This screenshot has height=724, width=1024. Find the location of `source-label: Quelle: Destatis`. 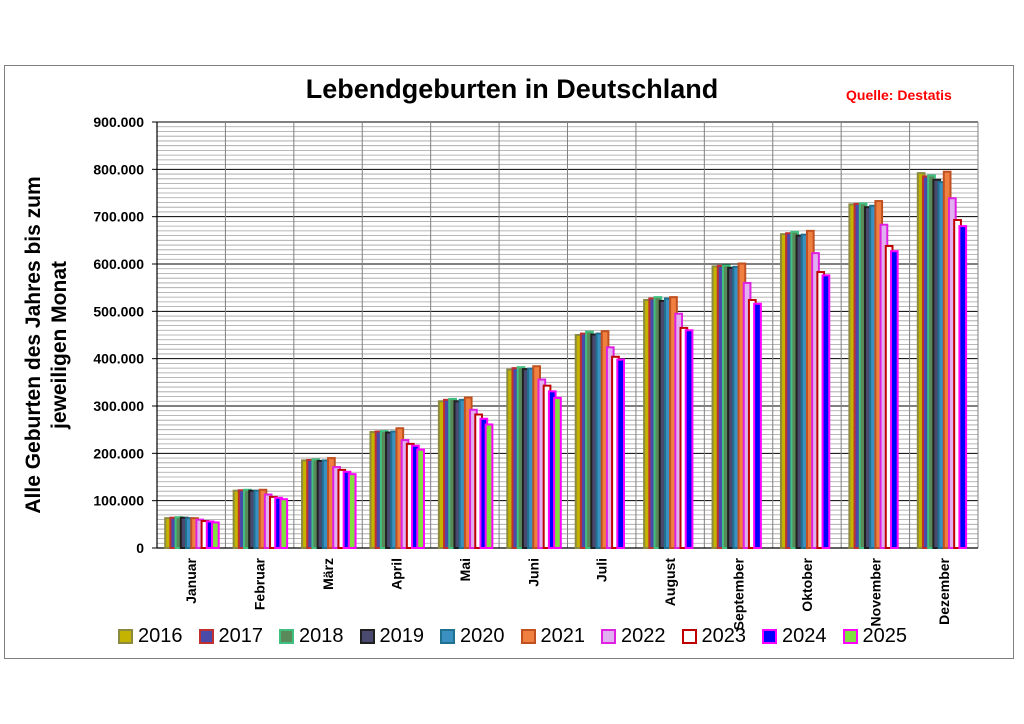

source-label: Quelle: Destatis is located at coordinates (899, 95).